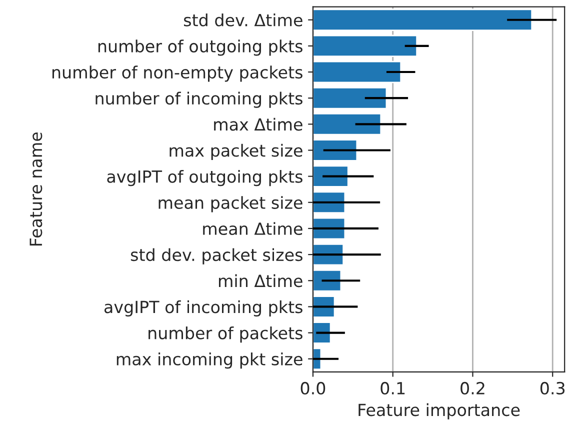 This screenshot has width=568, height=426. Describe the element at coordinates (203, 308) in the screenshot. I see `y-tick-label: avgIPT of incoming pkts` at that location.